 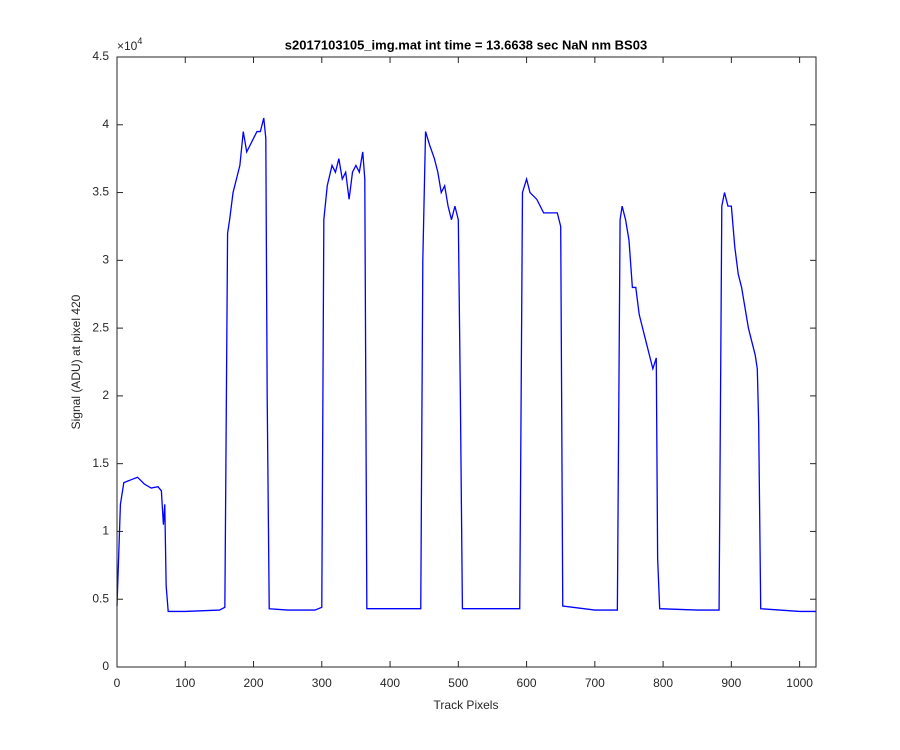 What do you see at coordinates (139, 41) in the screenshot?
I see `y-multiplier-exponent: 4` at bounding box center [139, 41].